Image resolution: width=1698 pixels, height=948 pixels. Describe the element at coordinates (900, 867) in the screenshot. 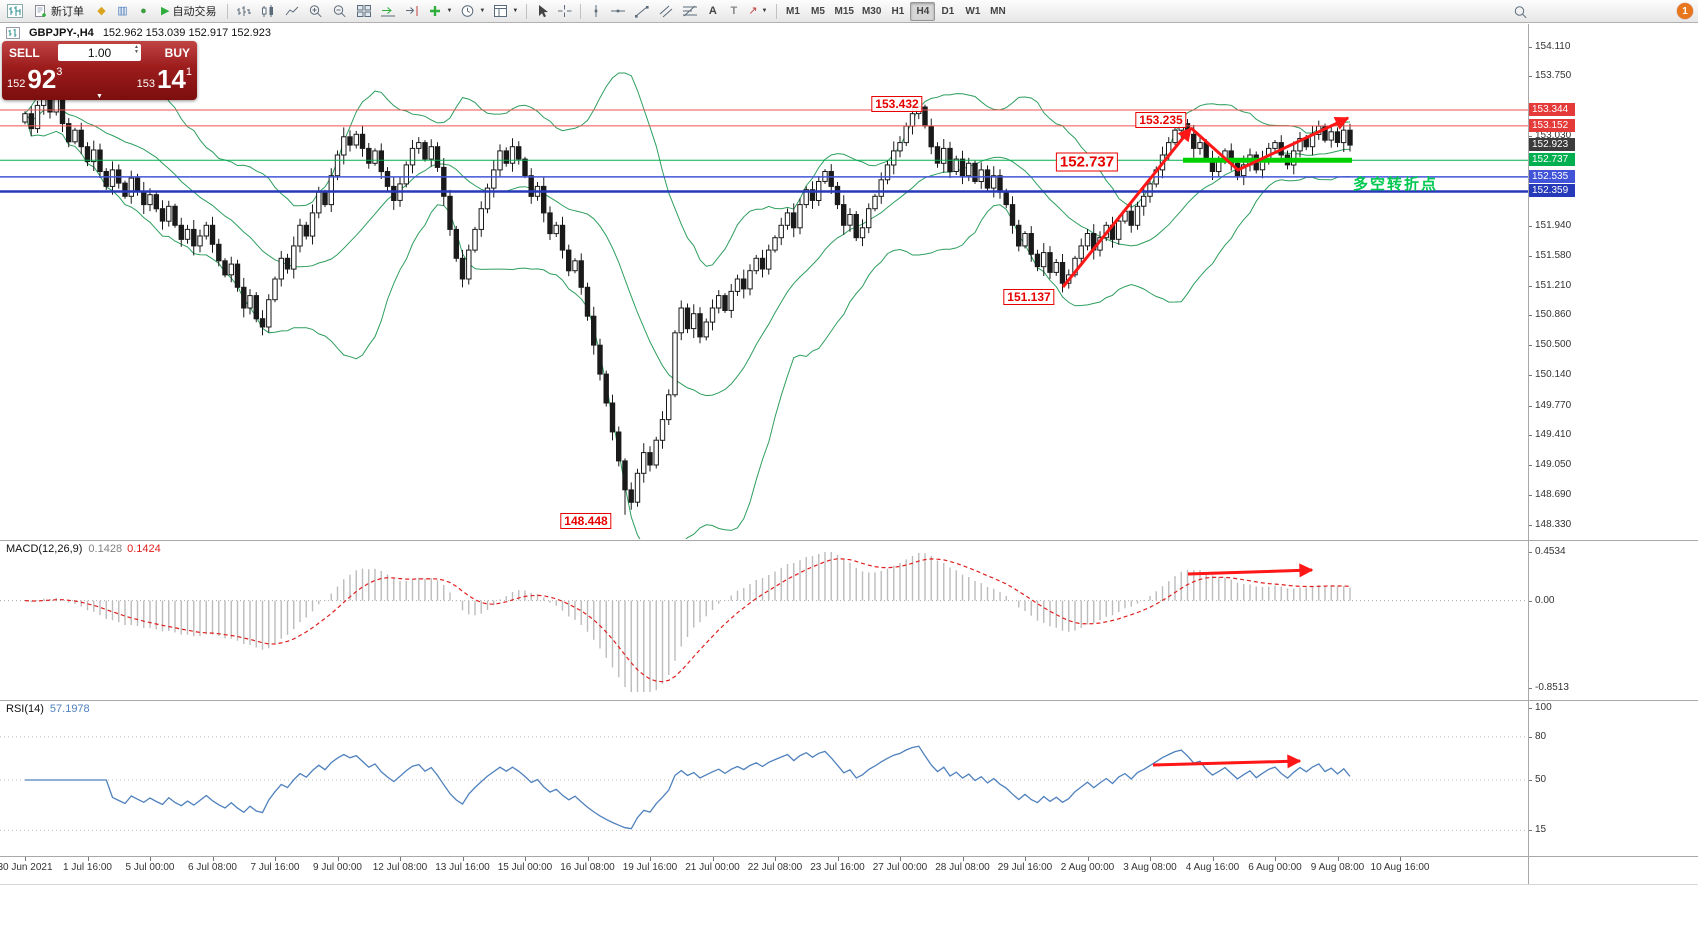

I see `time-axis-label: 27 Jul 00:00` at that location.